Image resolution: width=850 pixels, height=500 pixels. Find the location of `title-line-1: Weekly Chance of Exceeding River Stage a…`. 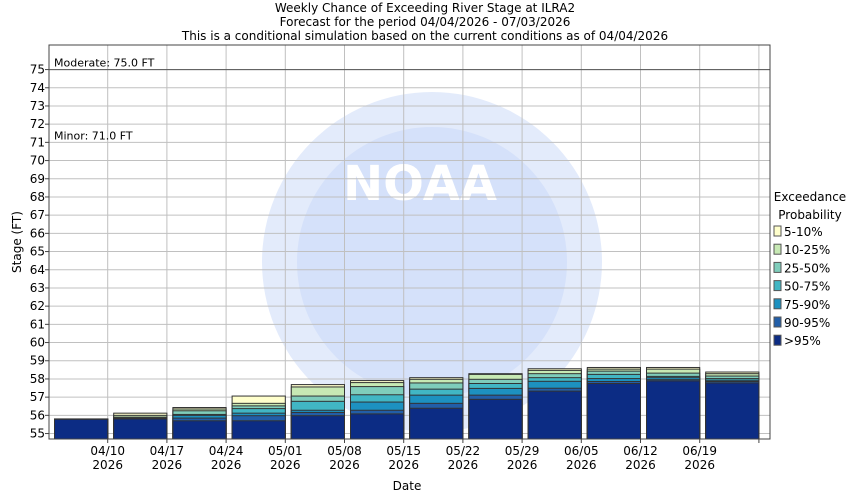

title-line-1: Weekly Chance of Exceeding River Stage a… is located at coordinates (425, 8).